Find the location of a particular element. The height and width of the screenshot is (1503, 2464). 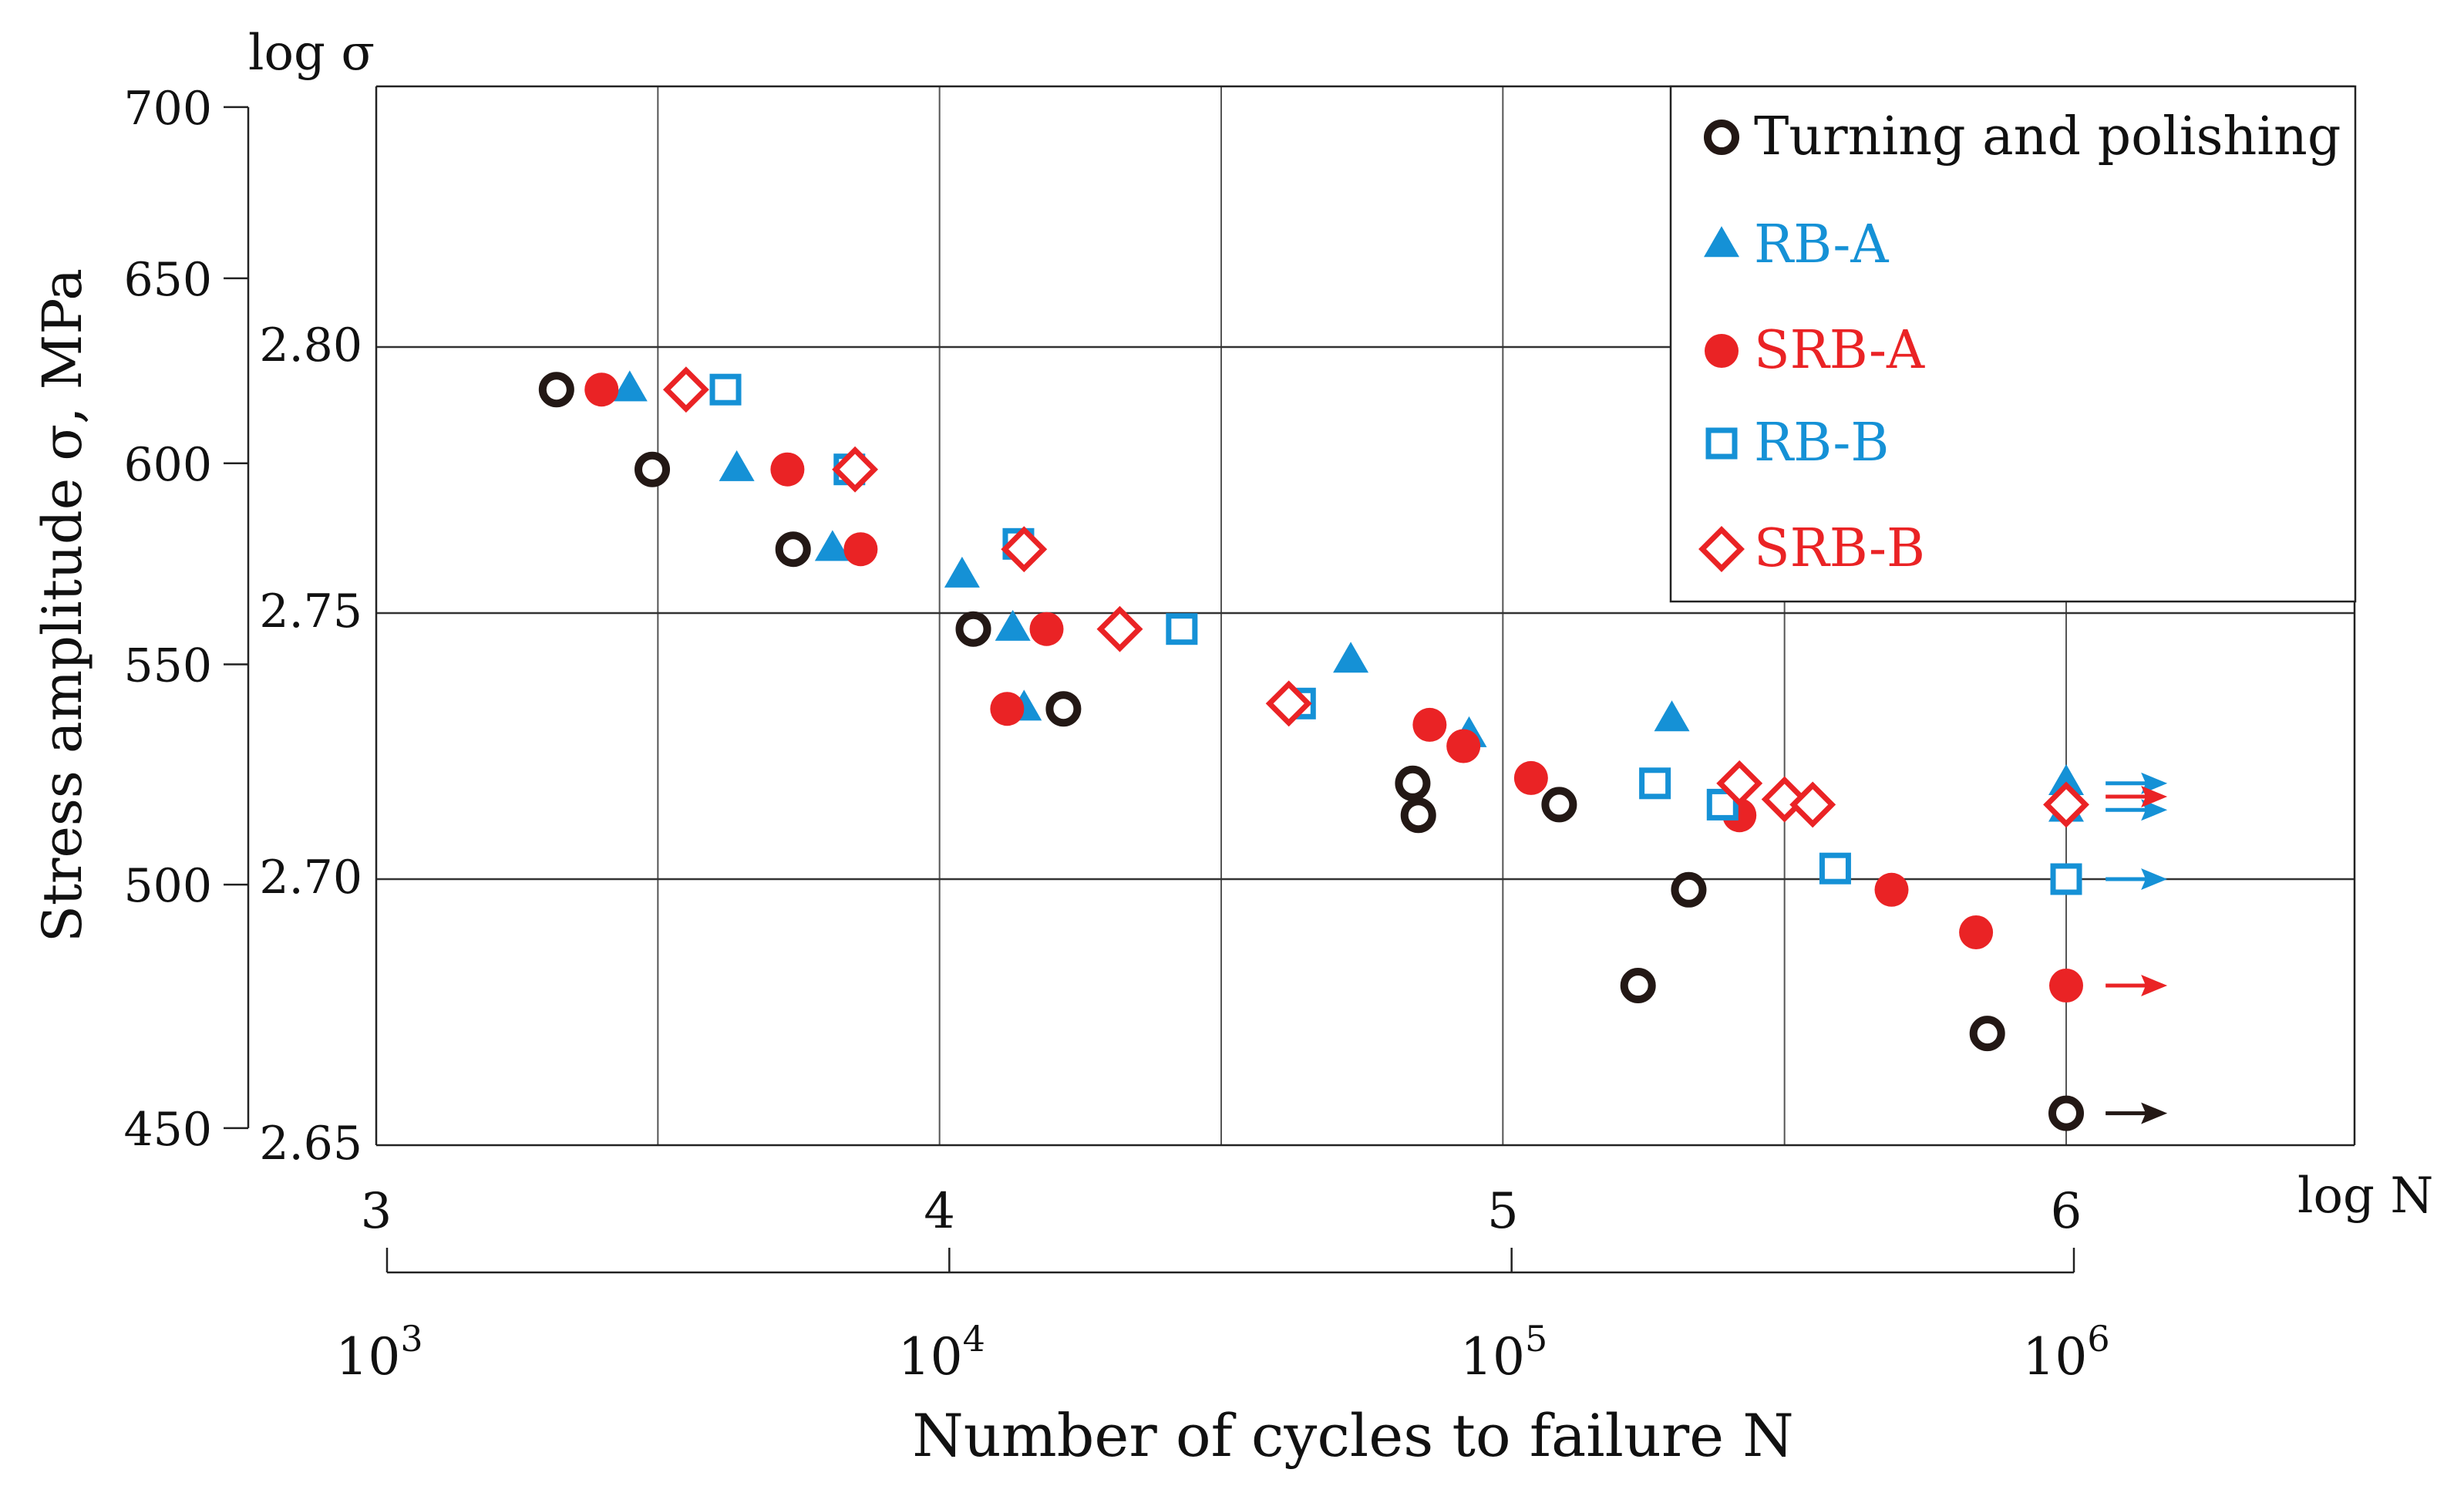

legend-box is located at coordinates (2013, 344).